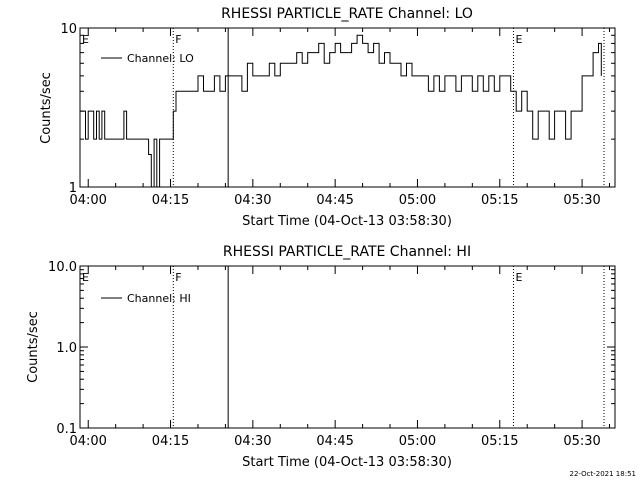  I want to click on hi-chart-title: RHESSI PARTICLE_RATE Channel: HI, so click(347, 252).